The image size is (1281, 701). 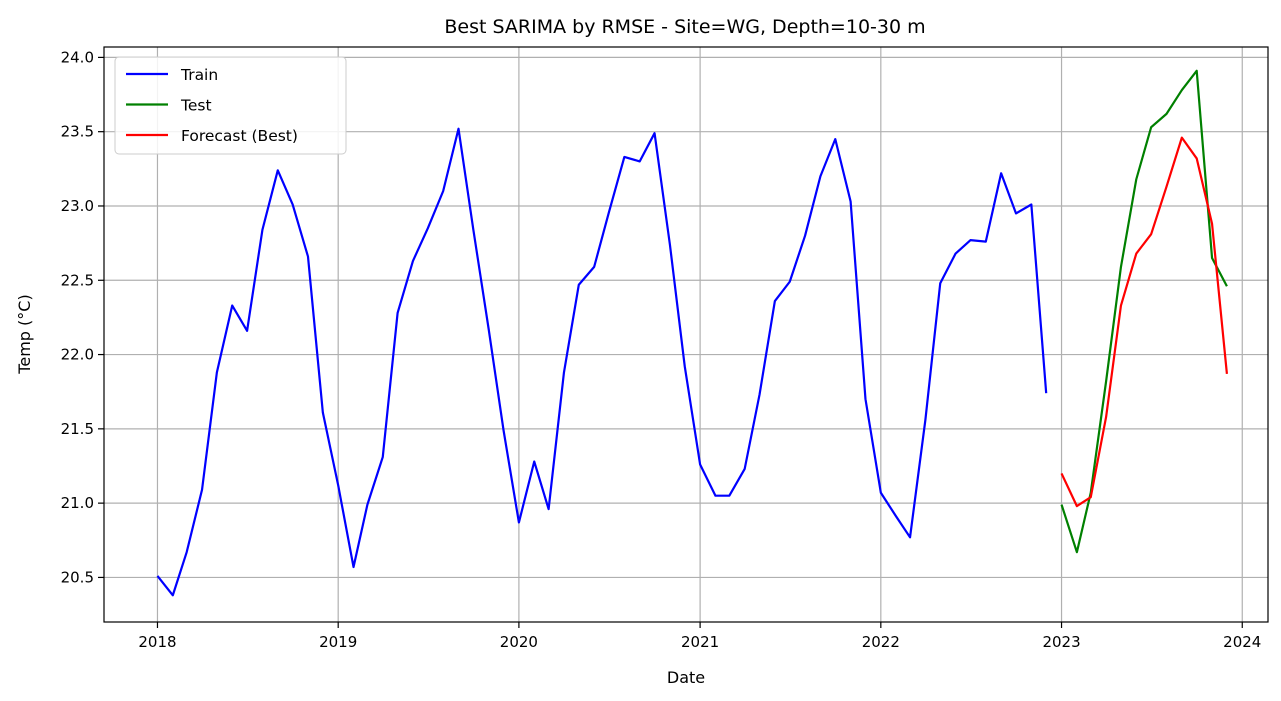 What do you see at coordinates (77, 280) in the screenshot?
I see `y-tick-label: 22.5` at bounding box center [77, 280].